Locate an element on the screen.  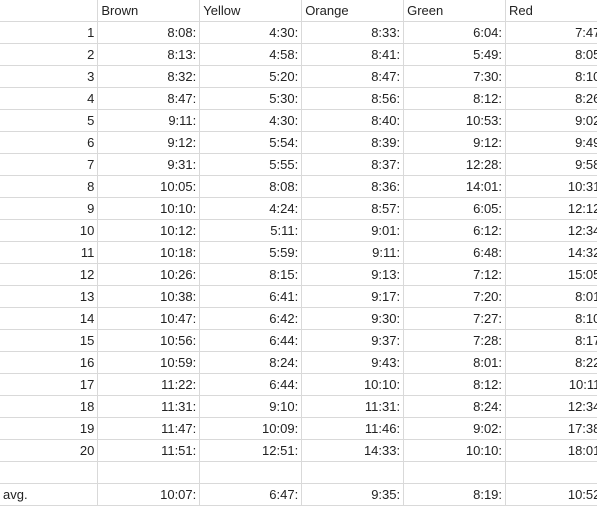
yellow-cell: 10:09: is located at coordinates (251, 428).